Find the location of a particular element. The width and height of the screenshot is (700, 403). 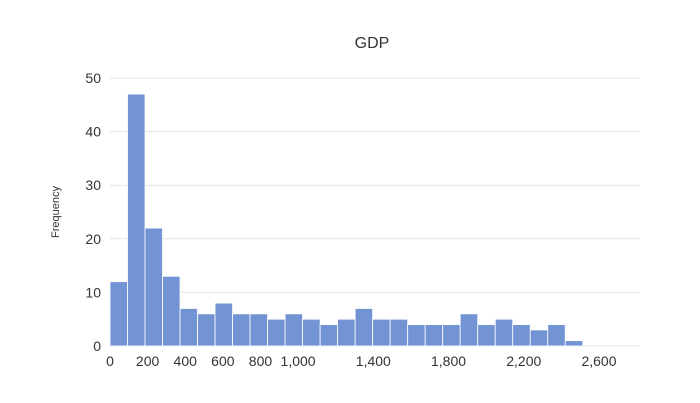

x-tick-label: 2,200 is located at coordinates (523, 361).